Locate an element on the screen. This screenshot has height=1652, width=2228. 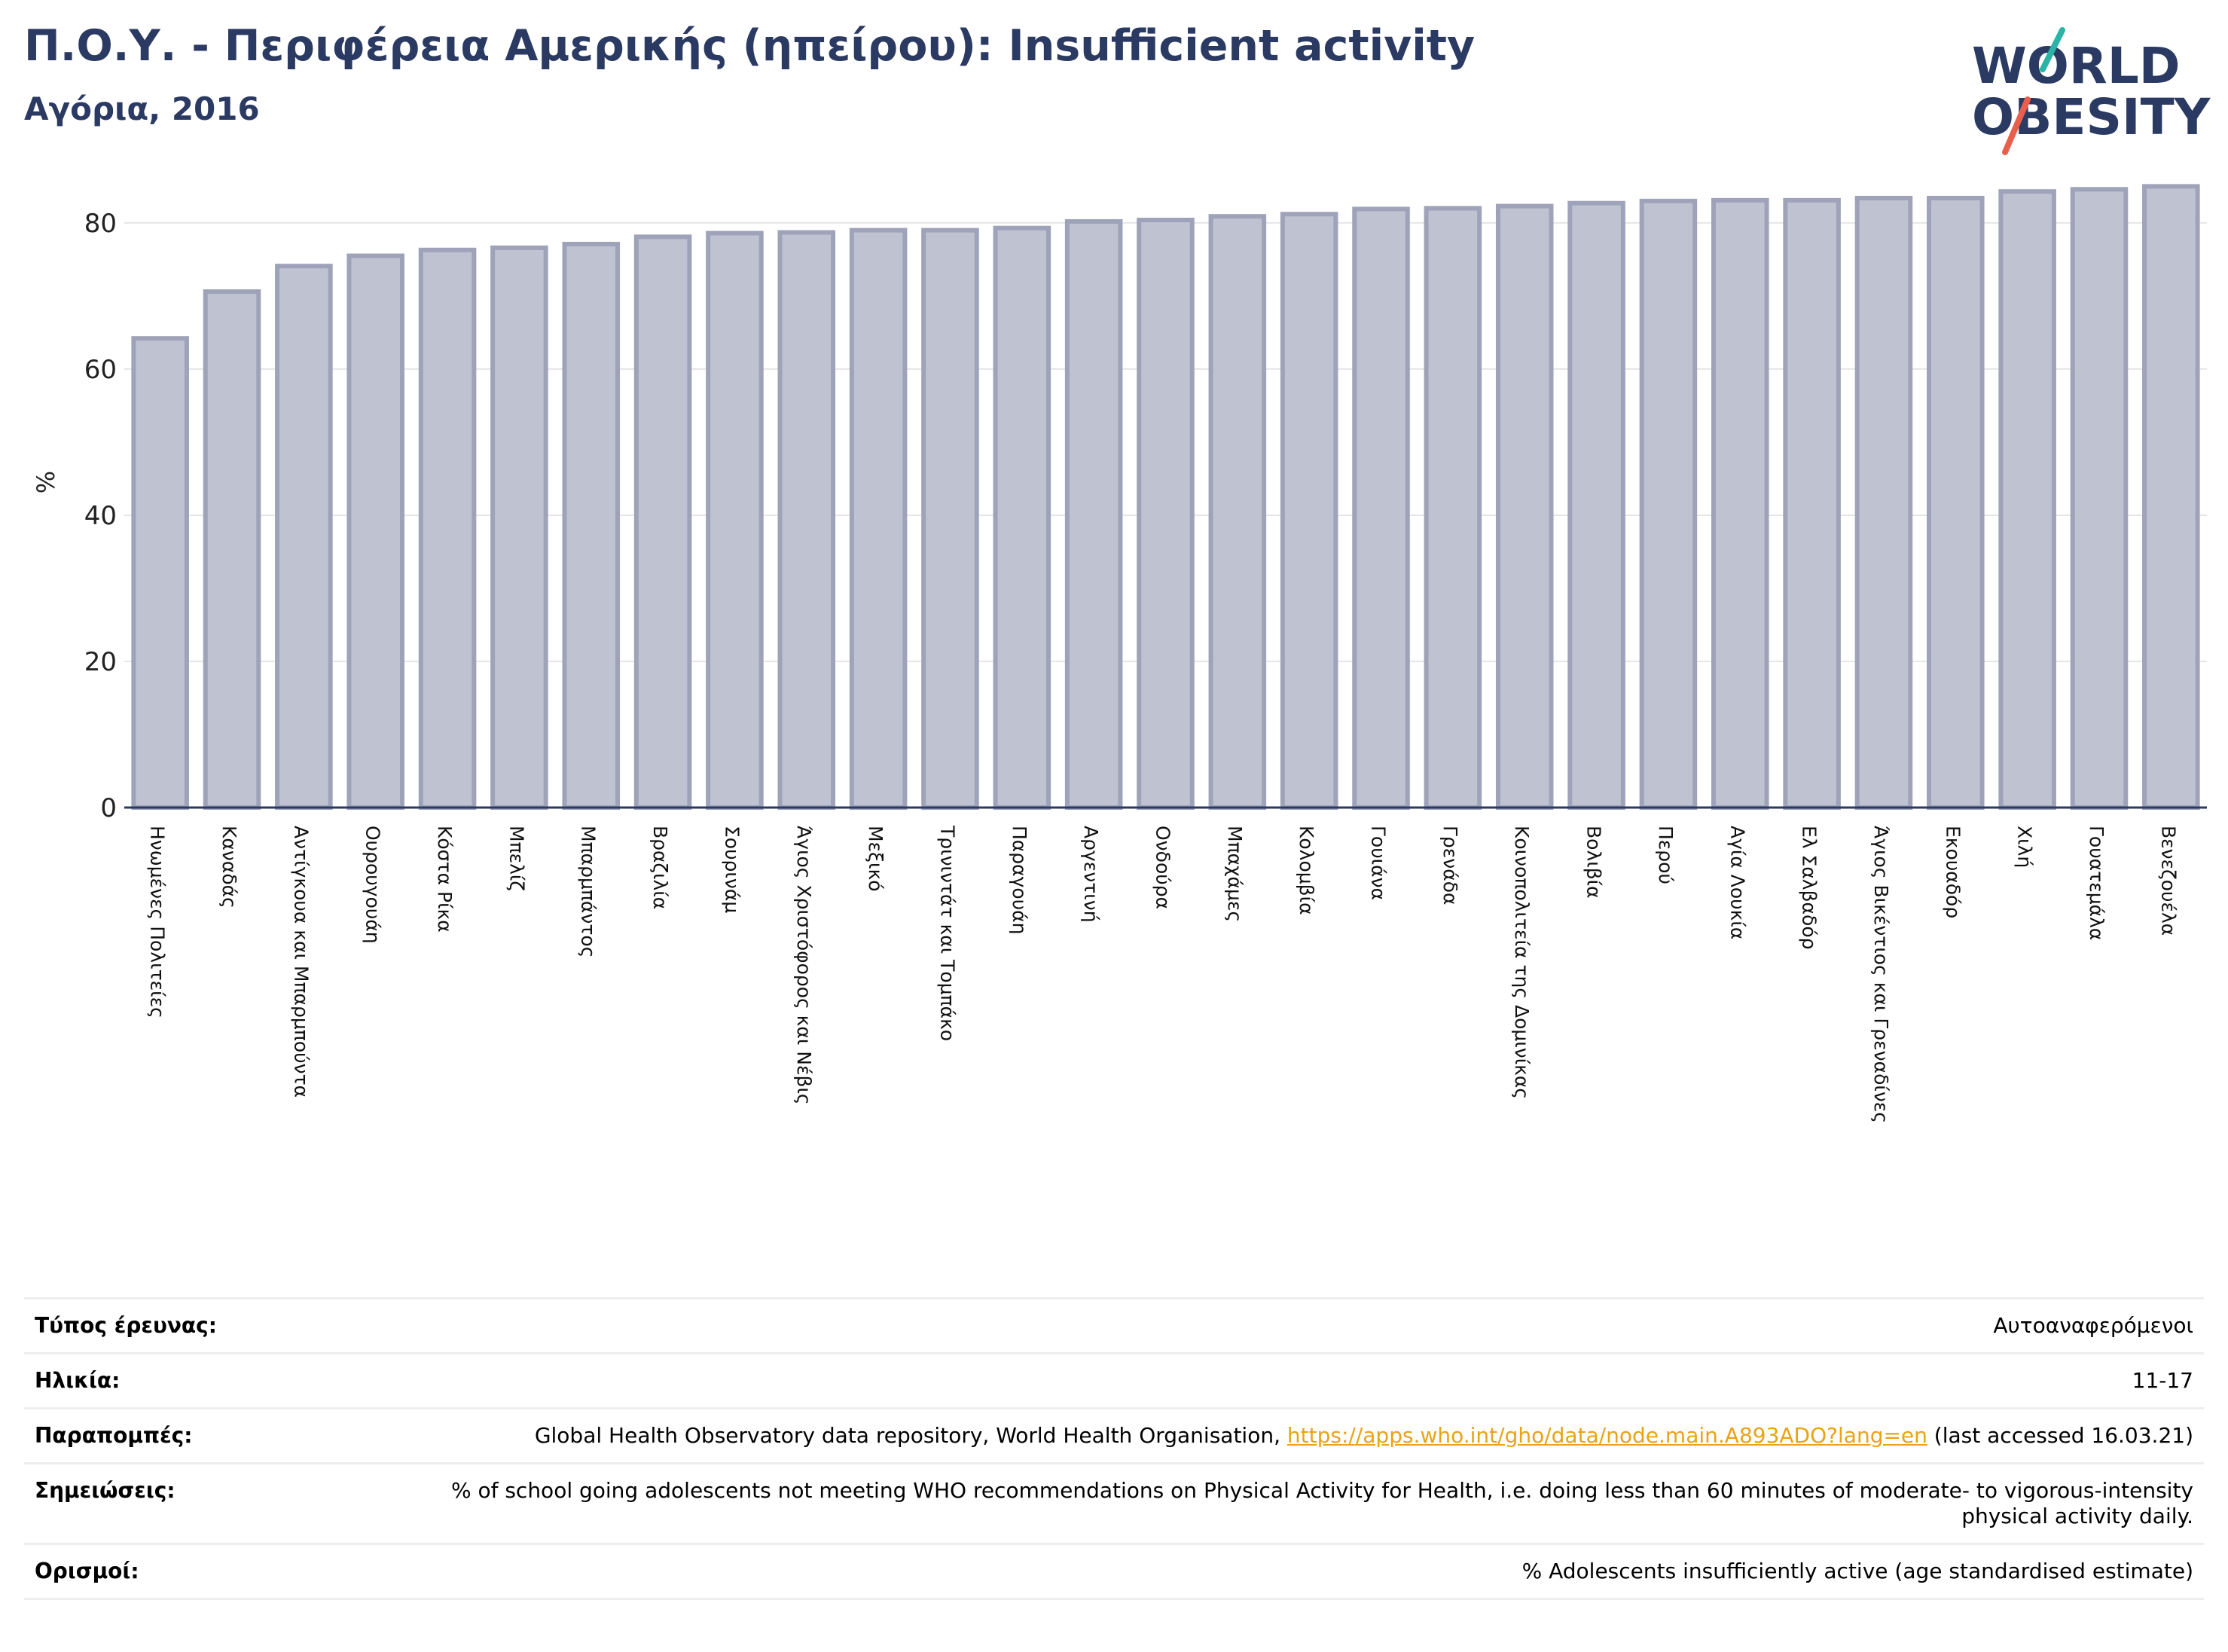
meta-label: Παραπομπές: is located at coordinates (223, 1435).